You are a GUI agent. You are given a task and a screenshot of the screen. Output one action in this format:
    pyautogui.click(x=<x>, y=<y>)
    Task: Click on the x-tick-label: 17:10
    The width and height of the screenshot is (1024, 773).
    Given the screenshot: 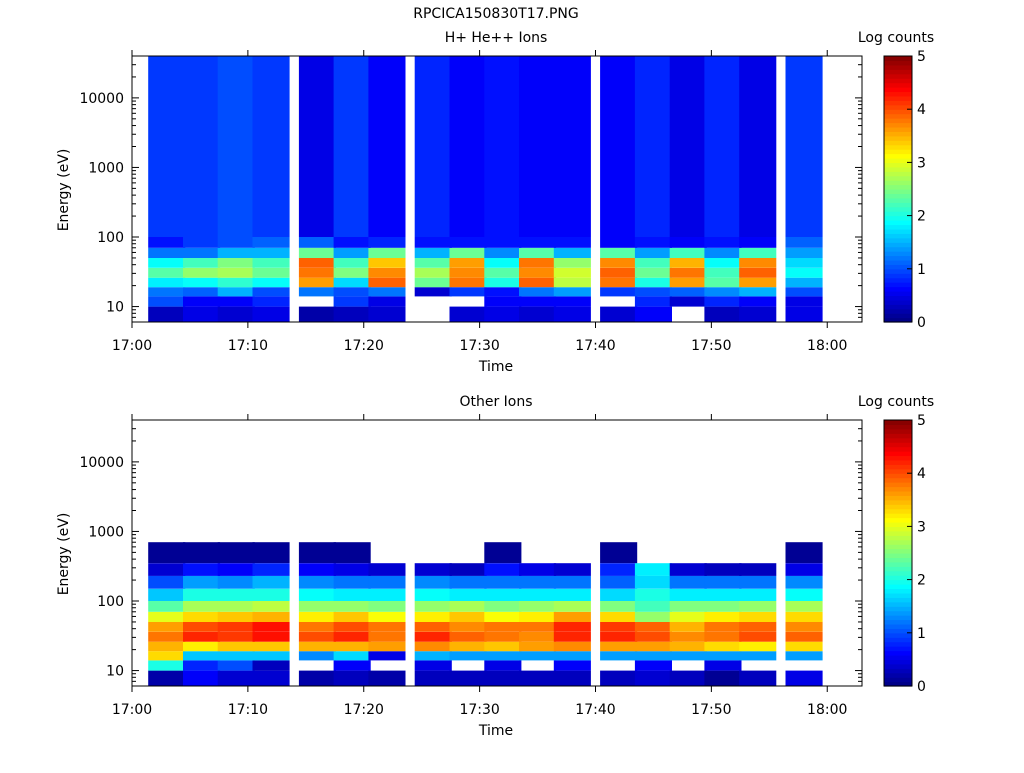 What is the action you would take?
    pyautogui.click(x=248, y=710)
    